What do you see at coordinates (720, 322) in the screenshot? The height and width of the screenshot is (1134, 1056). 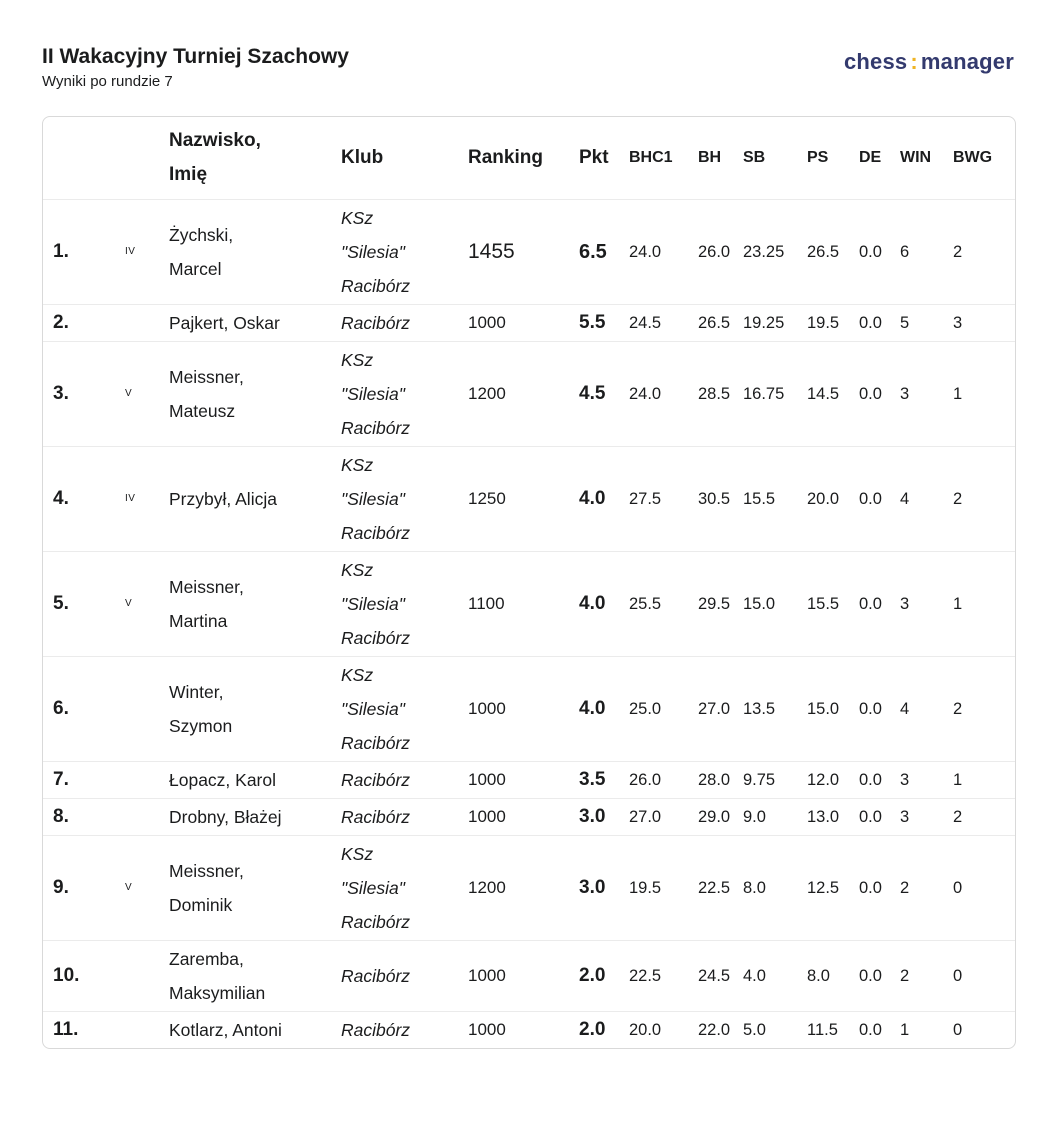 I see `bh-cell: 26.5` at bounding box center [720, 322].